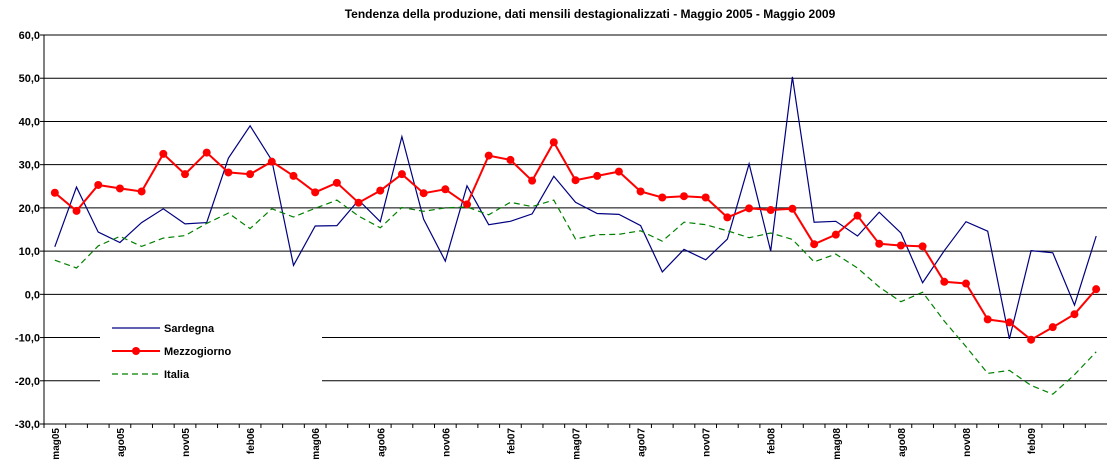  I want to click on x-tick-label: mag07, so click(577, 444).